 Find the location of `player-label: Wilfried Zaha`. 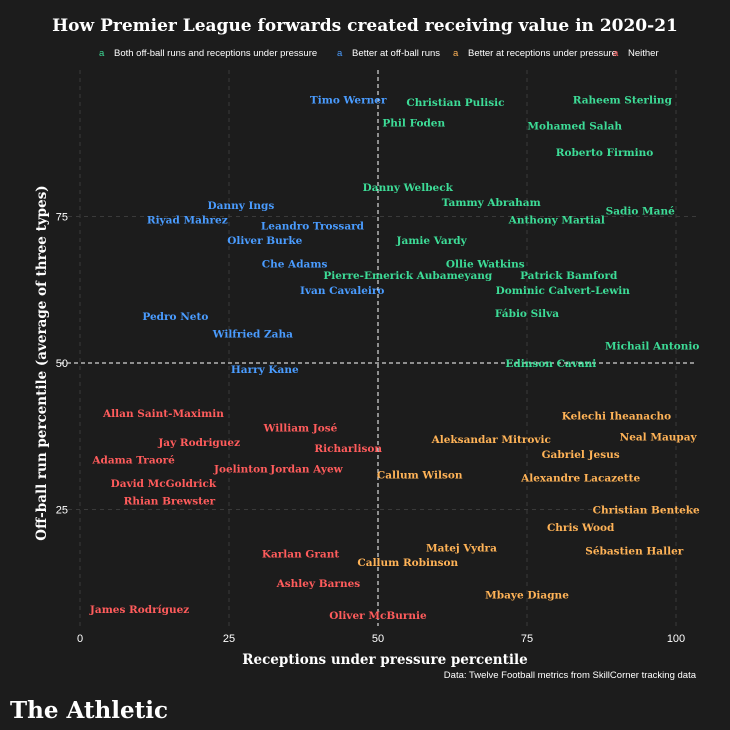

player-label: Wilfried Zaha is located at coordinates (252, 335).